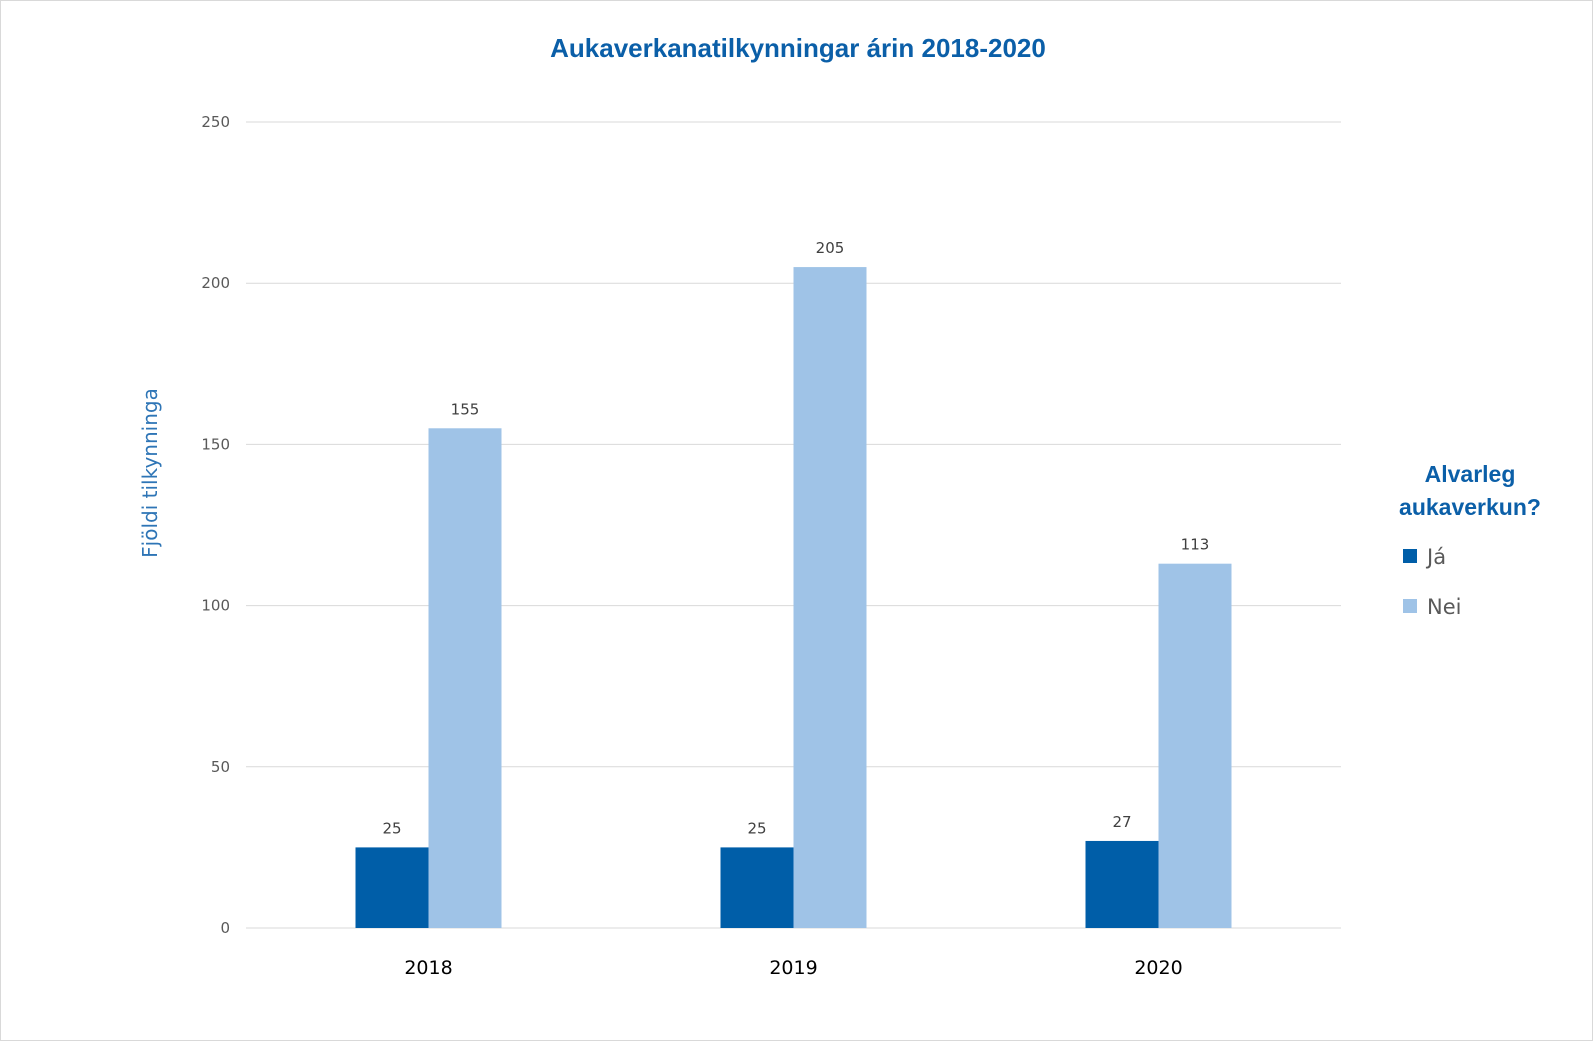 The width and height of the screenshot is (1593, 1042). What do you see at coordinates (756, 828) in the screenshot?
I see `data-label-0-2019: 25` at bounding box center [756, 828].